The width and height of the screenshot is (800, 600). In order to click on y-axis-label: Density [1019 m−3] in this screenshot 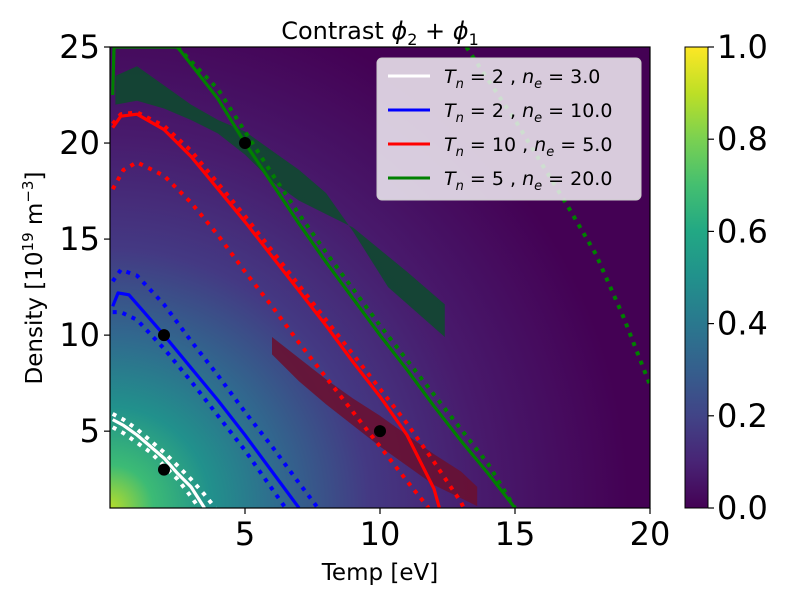, I will do `click(33, 278)`.